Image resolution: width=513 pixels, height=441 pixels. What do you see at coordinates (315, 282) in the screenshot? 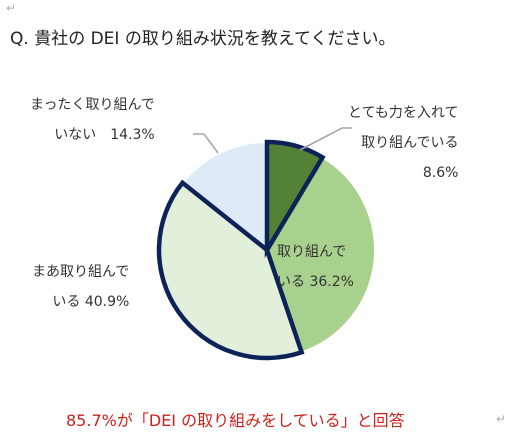
I see `label-committed-line-2: いる 36.2%` at bounding box center [315, 282].